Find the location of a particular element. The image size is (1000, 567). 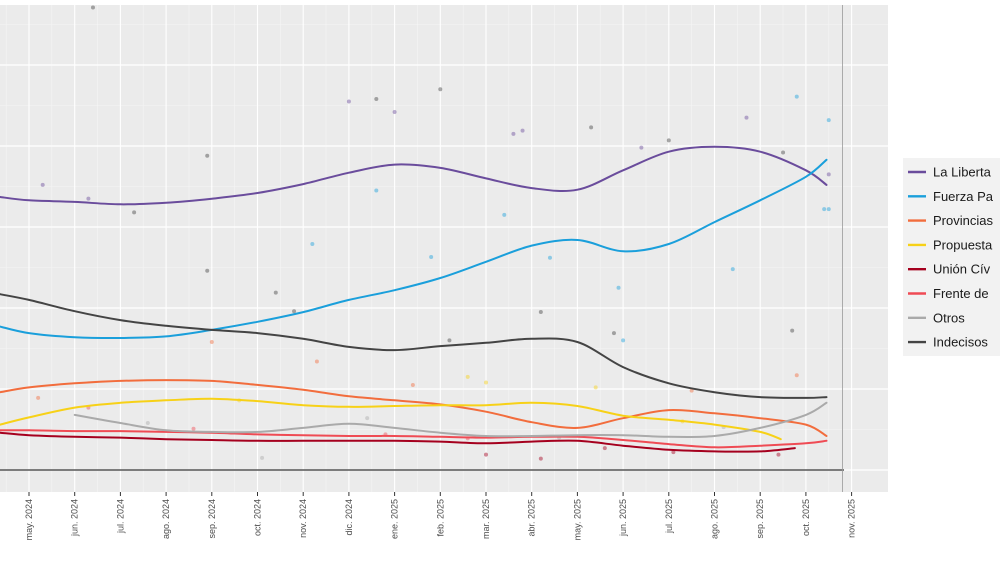

x-tick-label: ago. 2025 is located at coordinates (715, 519).